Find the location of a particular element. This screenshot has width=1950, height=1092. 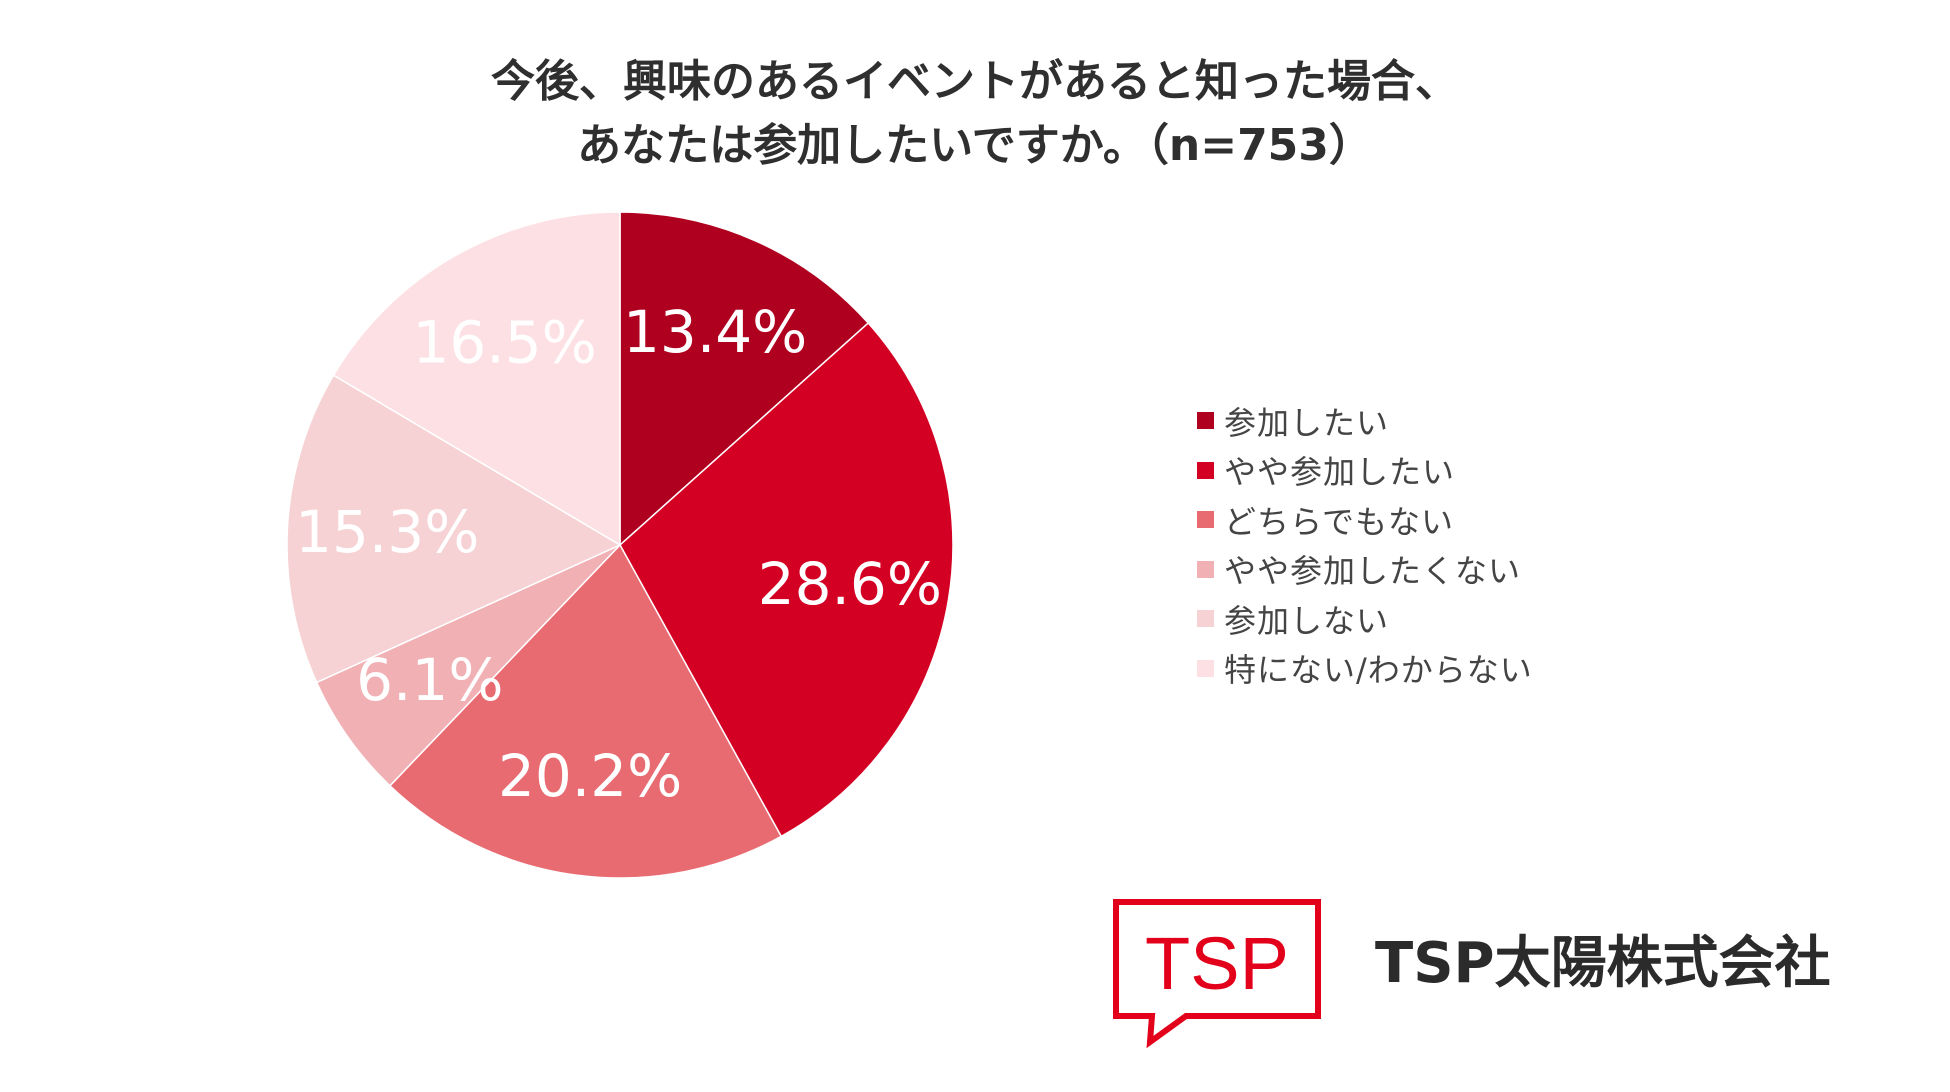

legend-item: 参加しない is located at coordinates (1365, 619).